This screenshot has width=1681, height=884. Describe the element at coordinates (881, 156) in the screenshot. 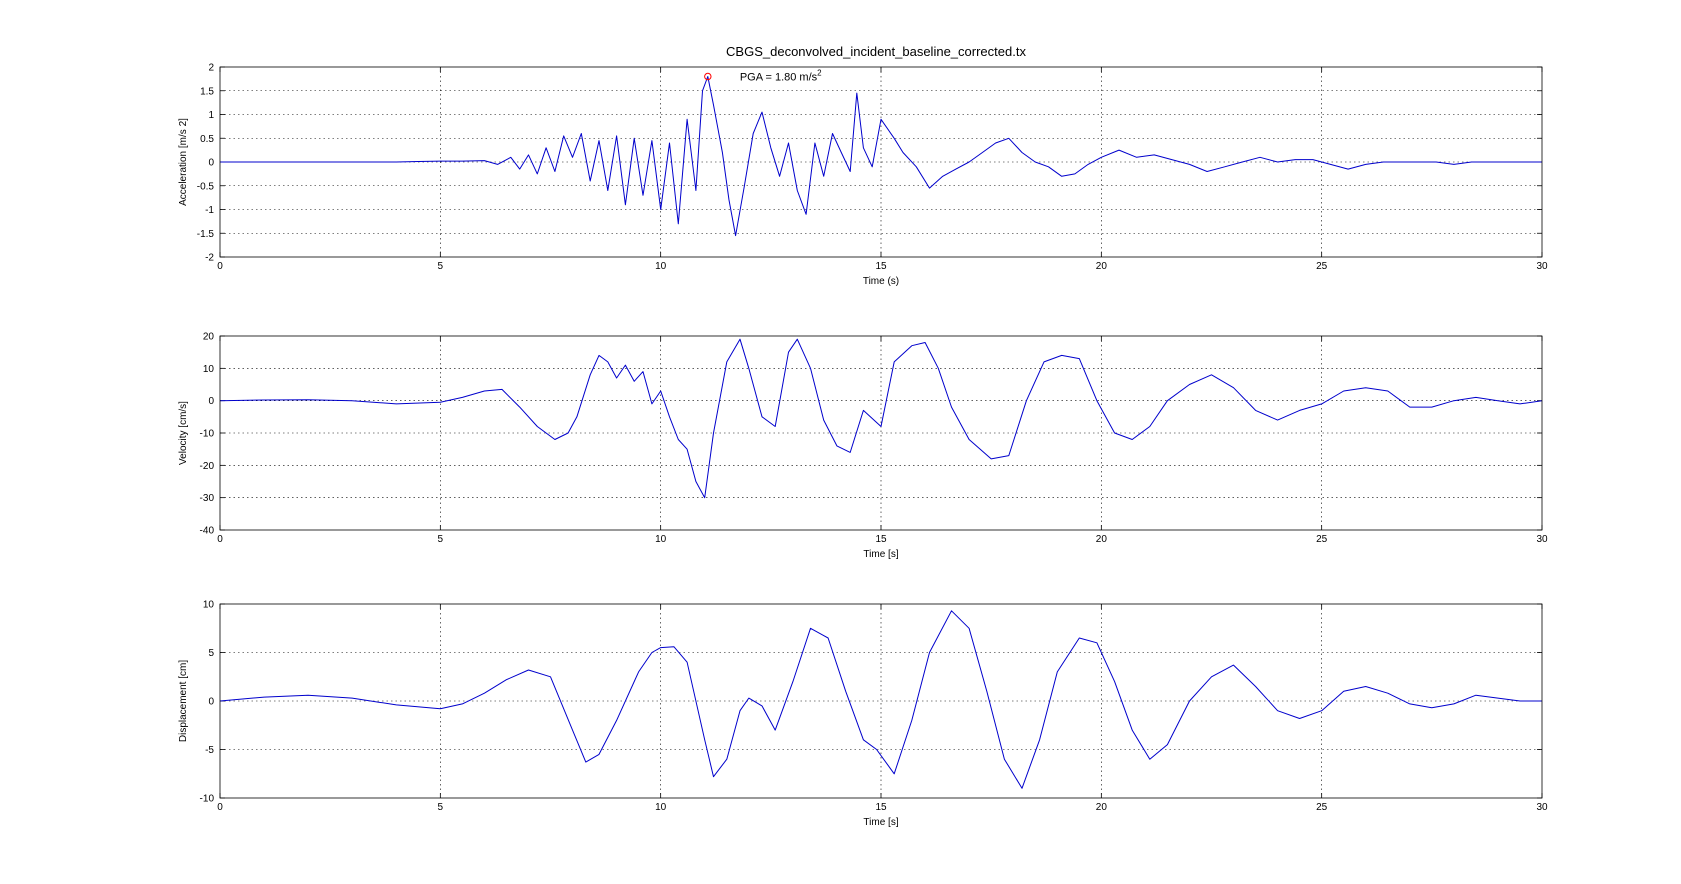

I see `series-line-acceleration` at that location.